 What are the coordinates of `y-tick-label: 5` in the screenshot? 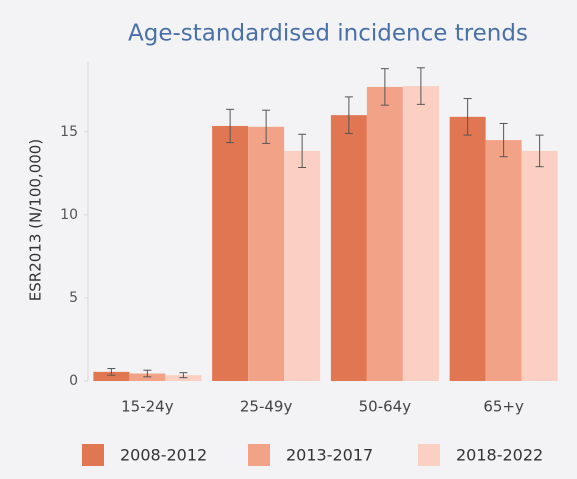 It's located at (73, 298).